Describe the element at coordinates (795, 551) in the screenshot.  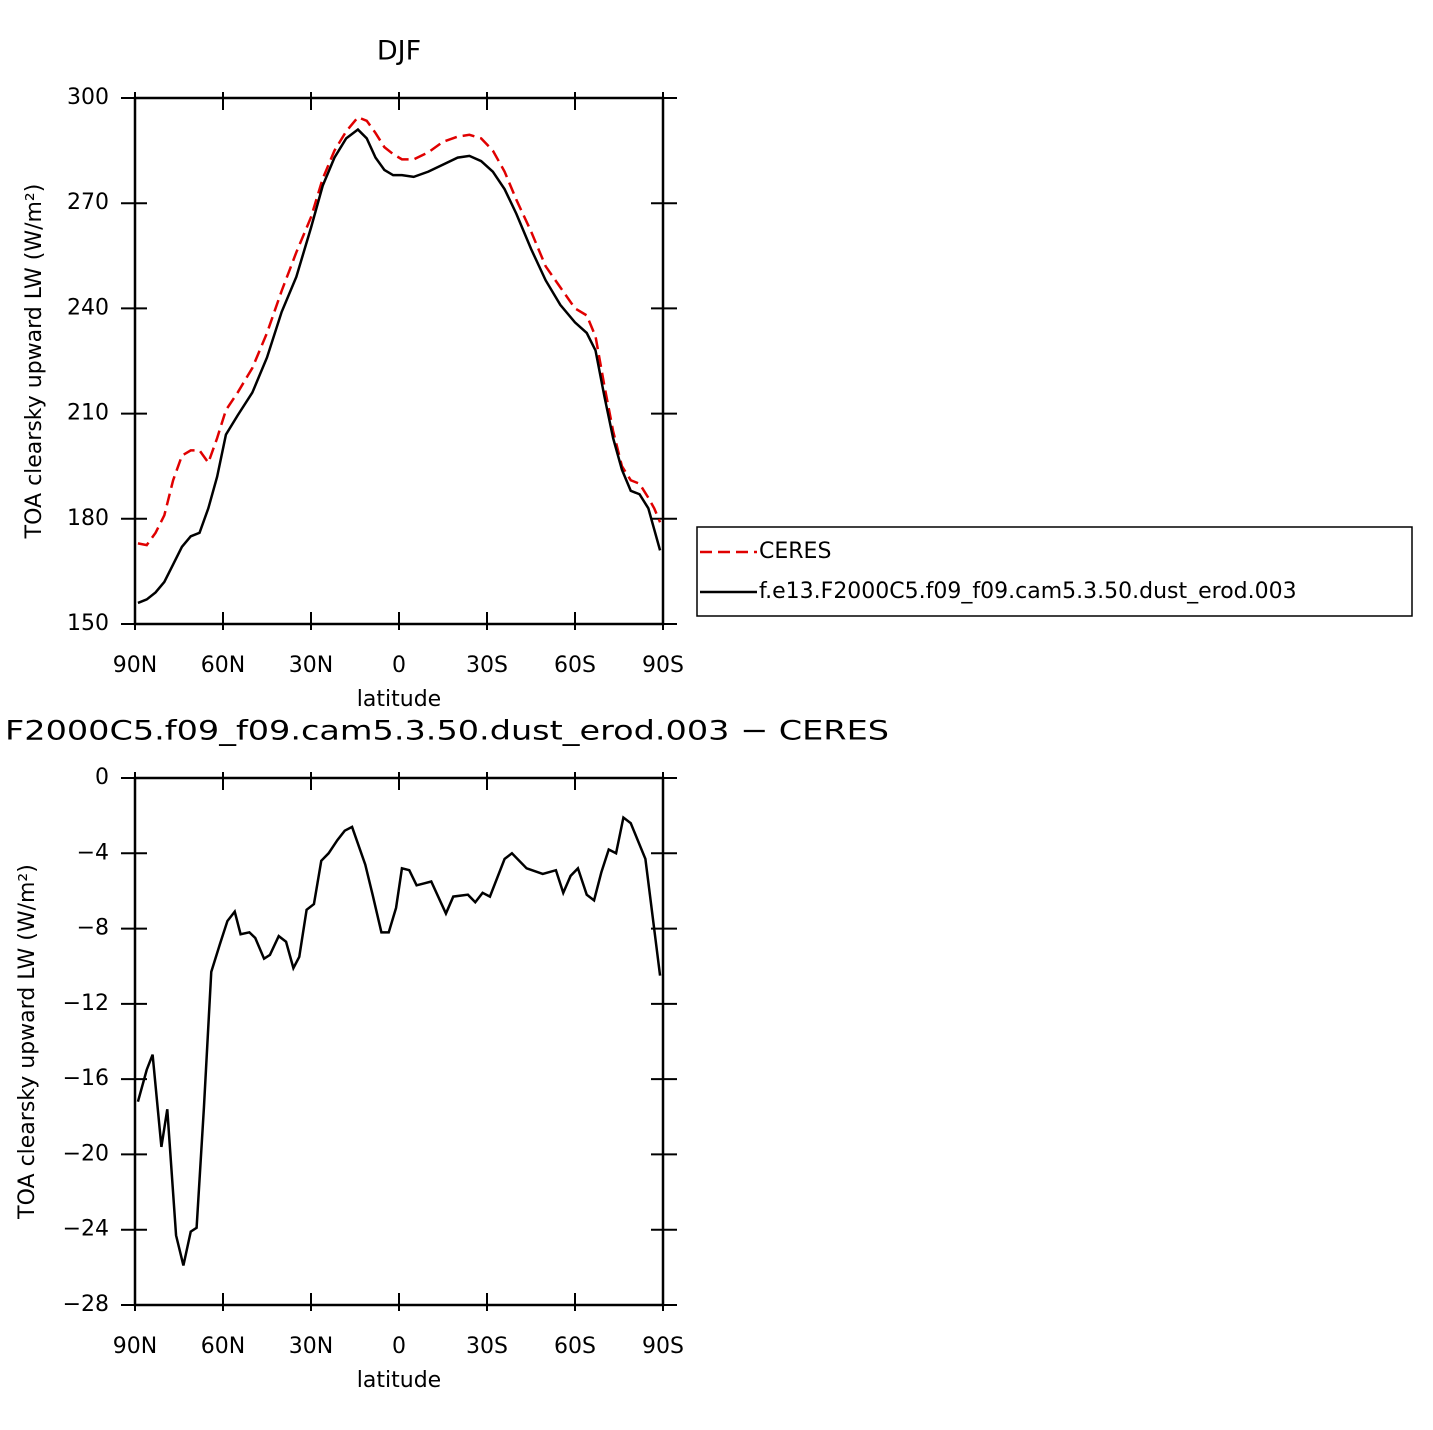
I see `legend-label: CERES` at that location.